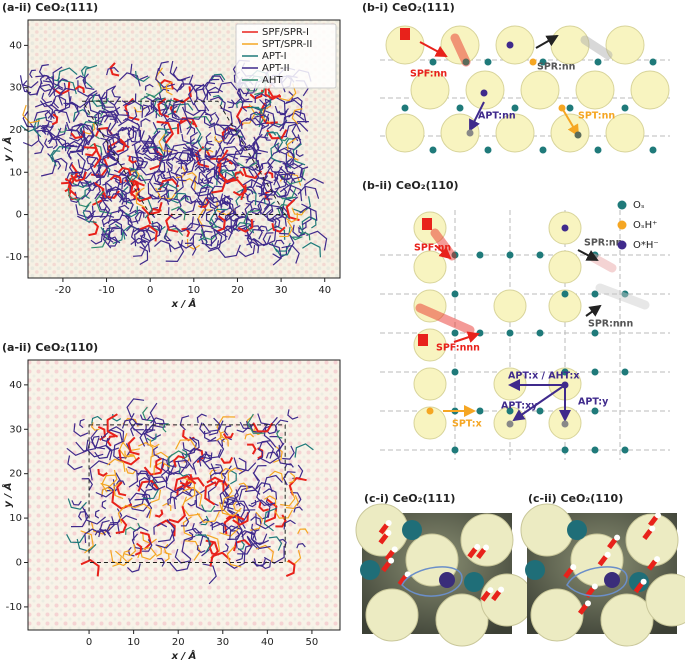 Image resolution: width=685 pixels, height=669 pixels. I want to click on path-label: SPF:nn, so click(428, 74).